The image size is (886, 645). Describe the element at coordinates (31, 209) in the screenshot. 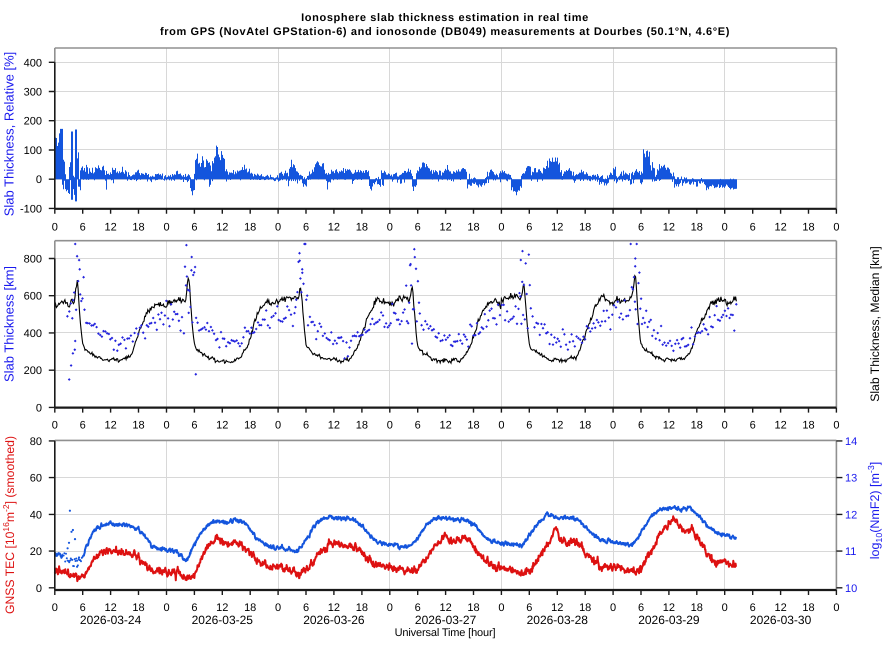

I see `svg-text: -100` at that location.